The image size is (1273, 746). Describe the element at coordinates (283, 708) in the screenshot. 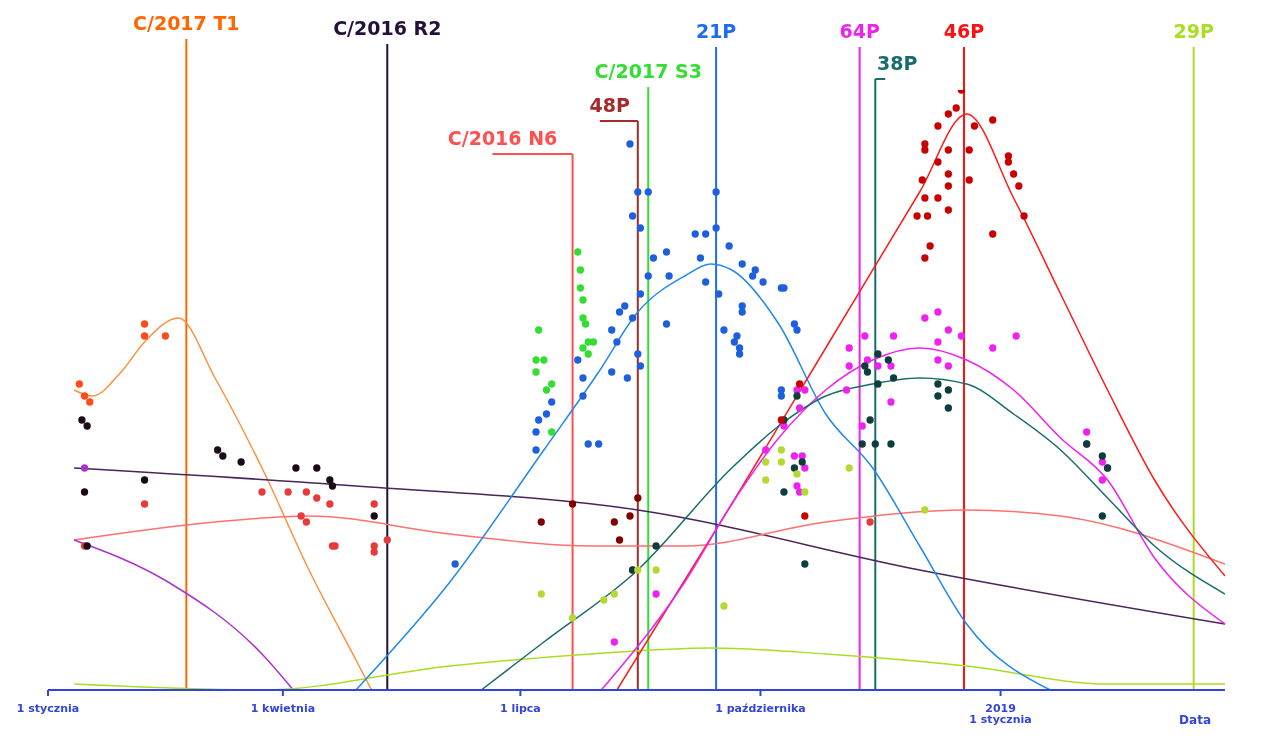

I see `x-tick-label: 1 kwietnia` at that location.